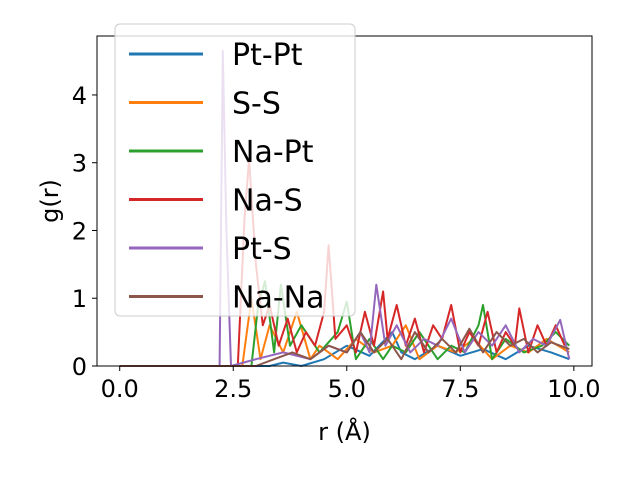 The width and height of the screenshot is (640, 480). Describe the element at coordinates (233, 389) in the screenshot. I see `x-tick-label: 2.5` at that location.